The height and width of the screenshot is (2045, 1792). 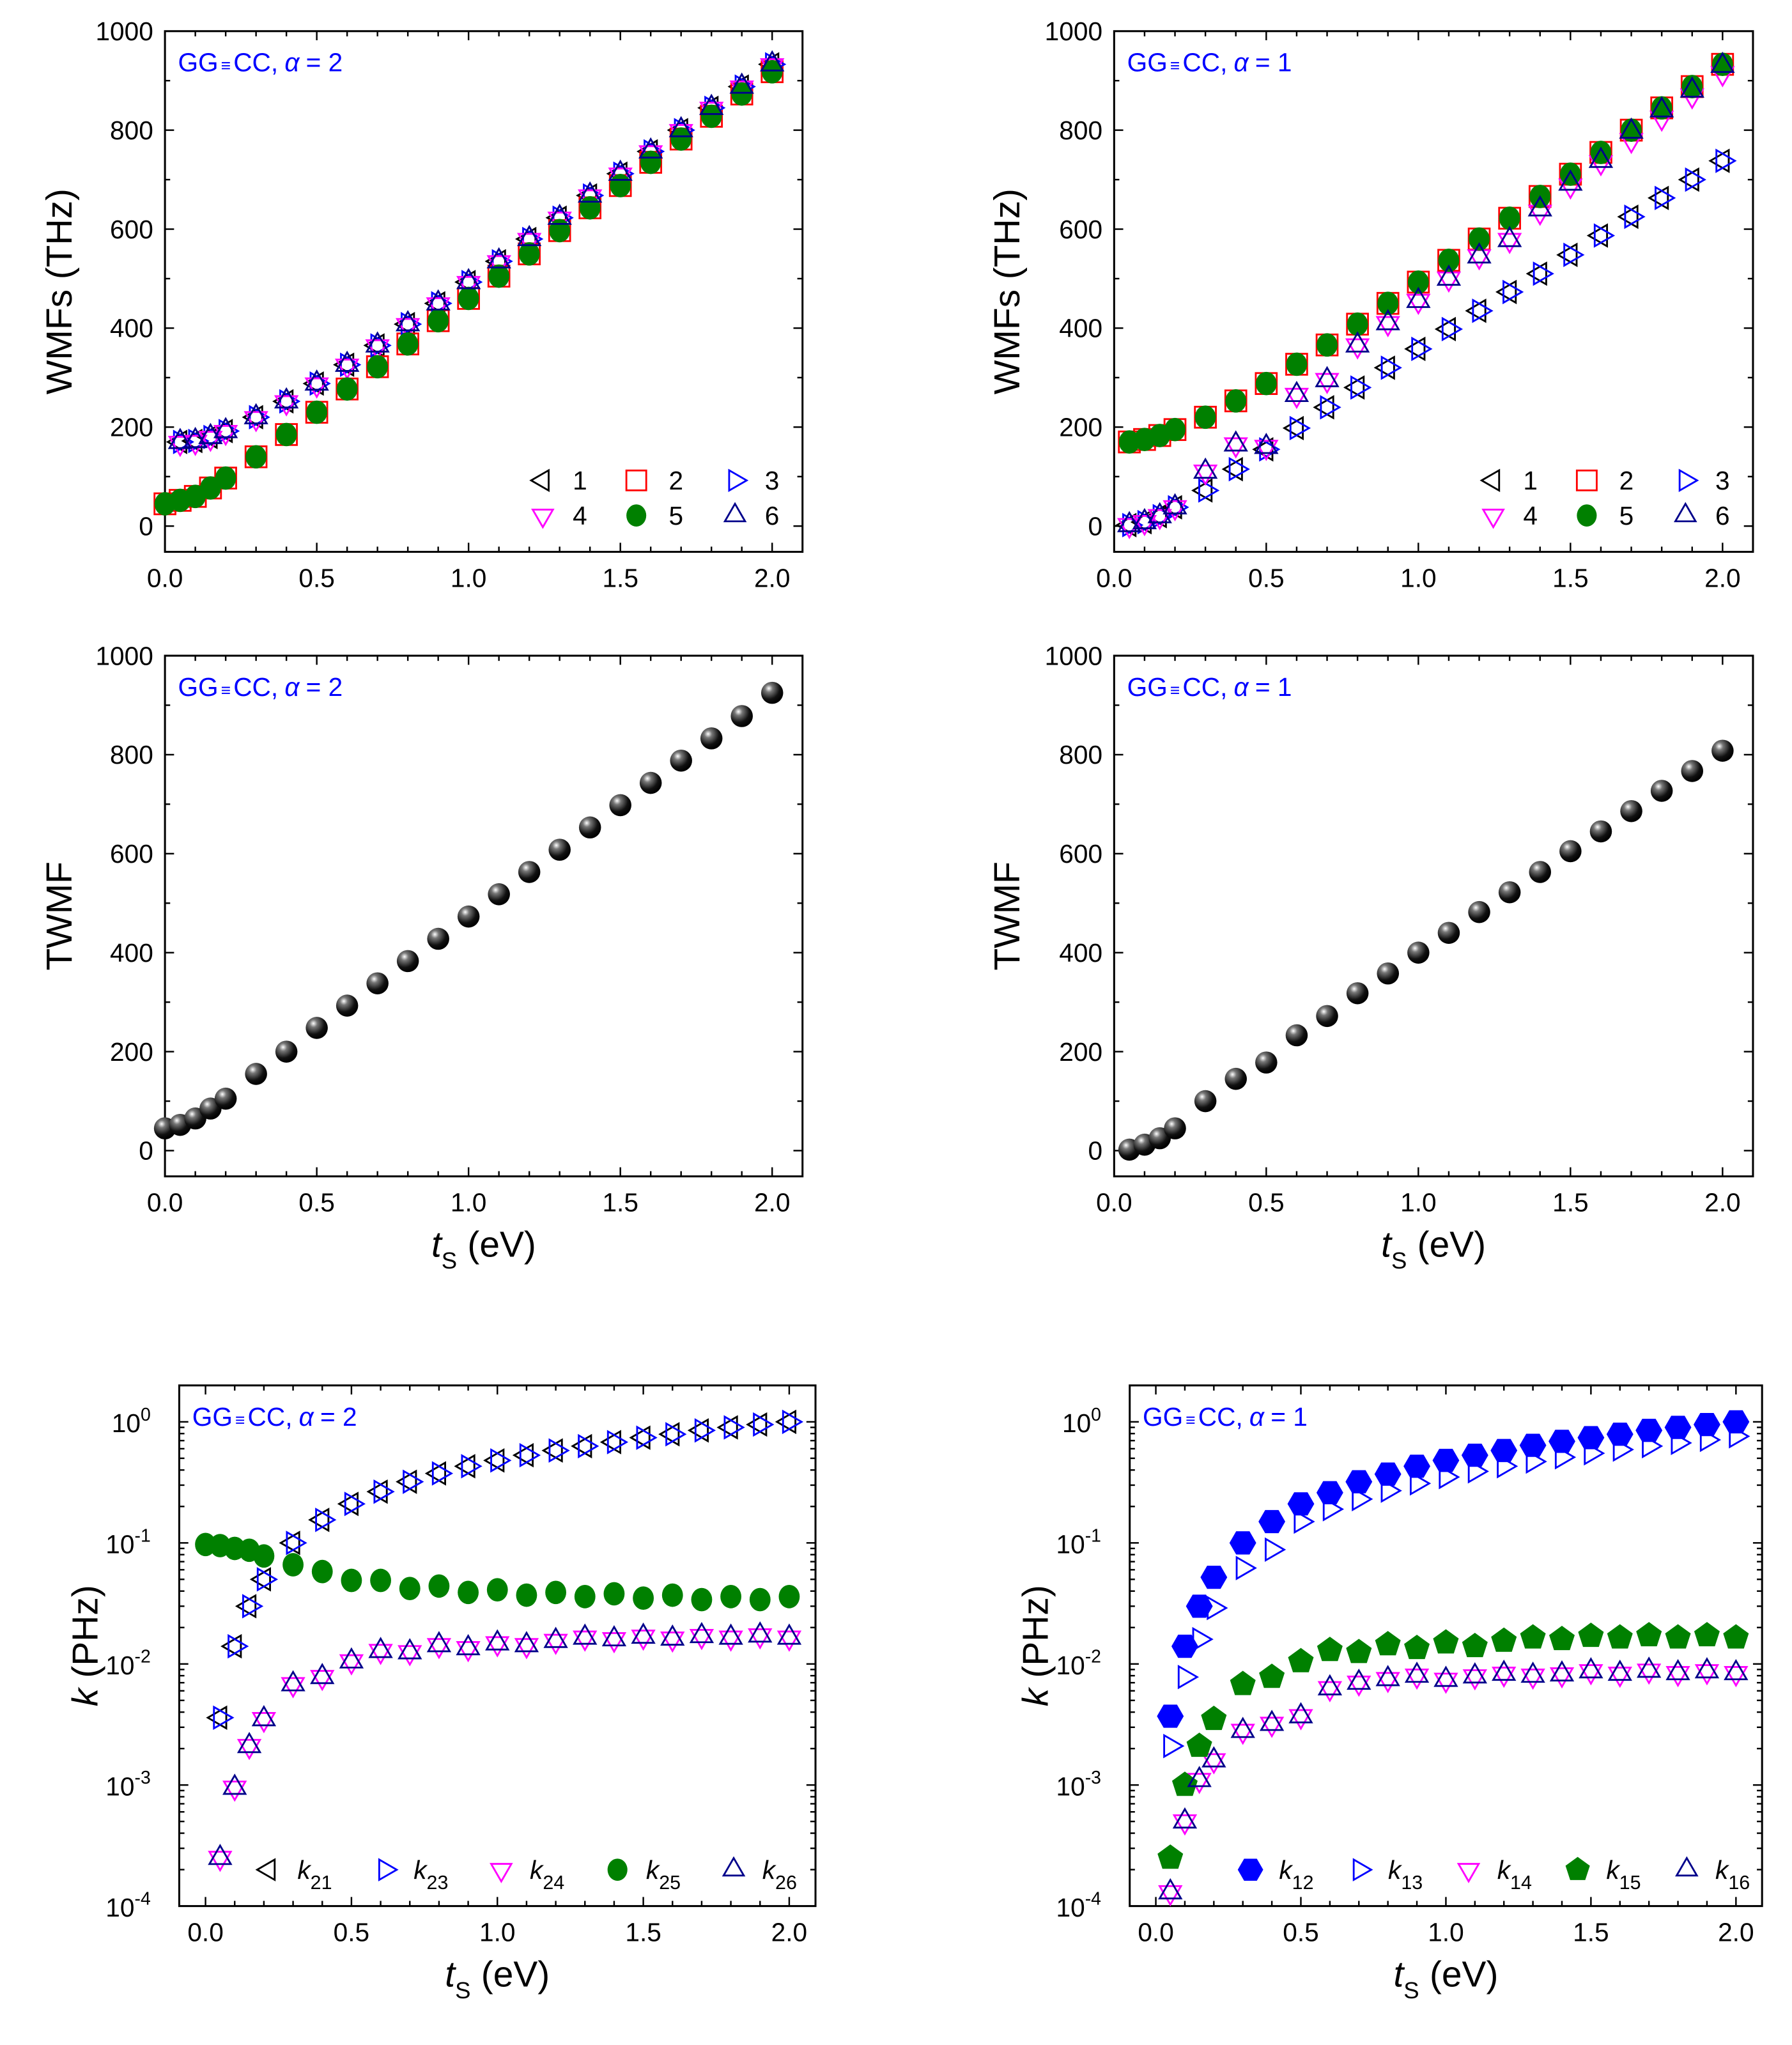 I want to click on x-tick-label: 1.5, so click(x=1570, y=1202).